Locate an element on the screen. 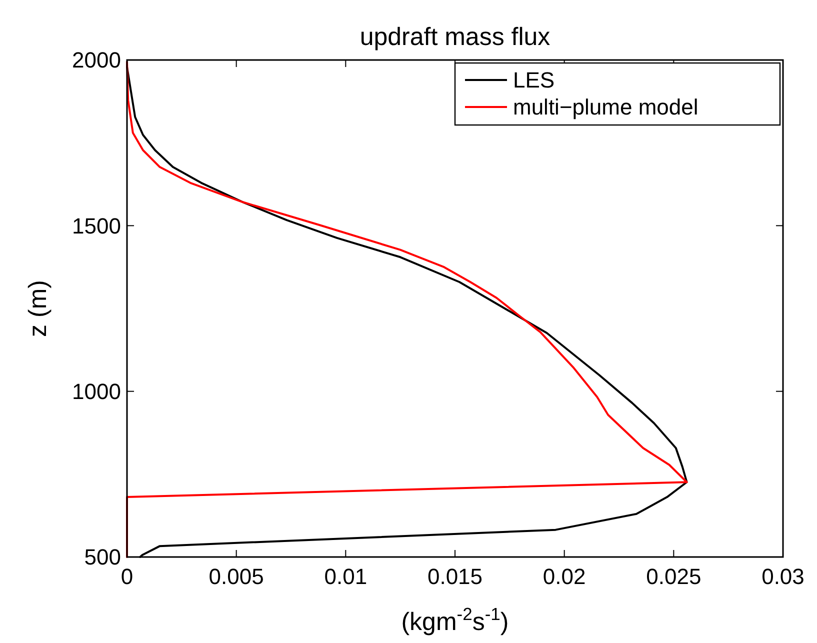 The width and height of the screenshot is (817, 643). legend-label: LES is located at coordinates (534, 80).